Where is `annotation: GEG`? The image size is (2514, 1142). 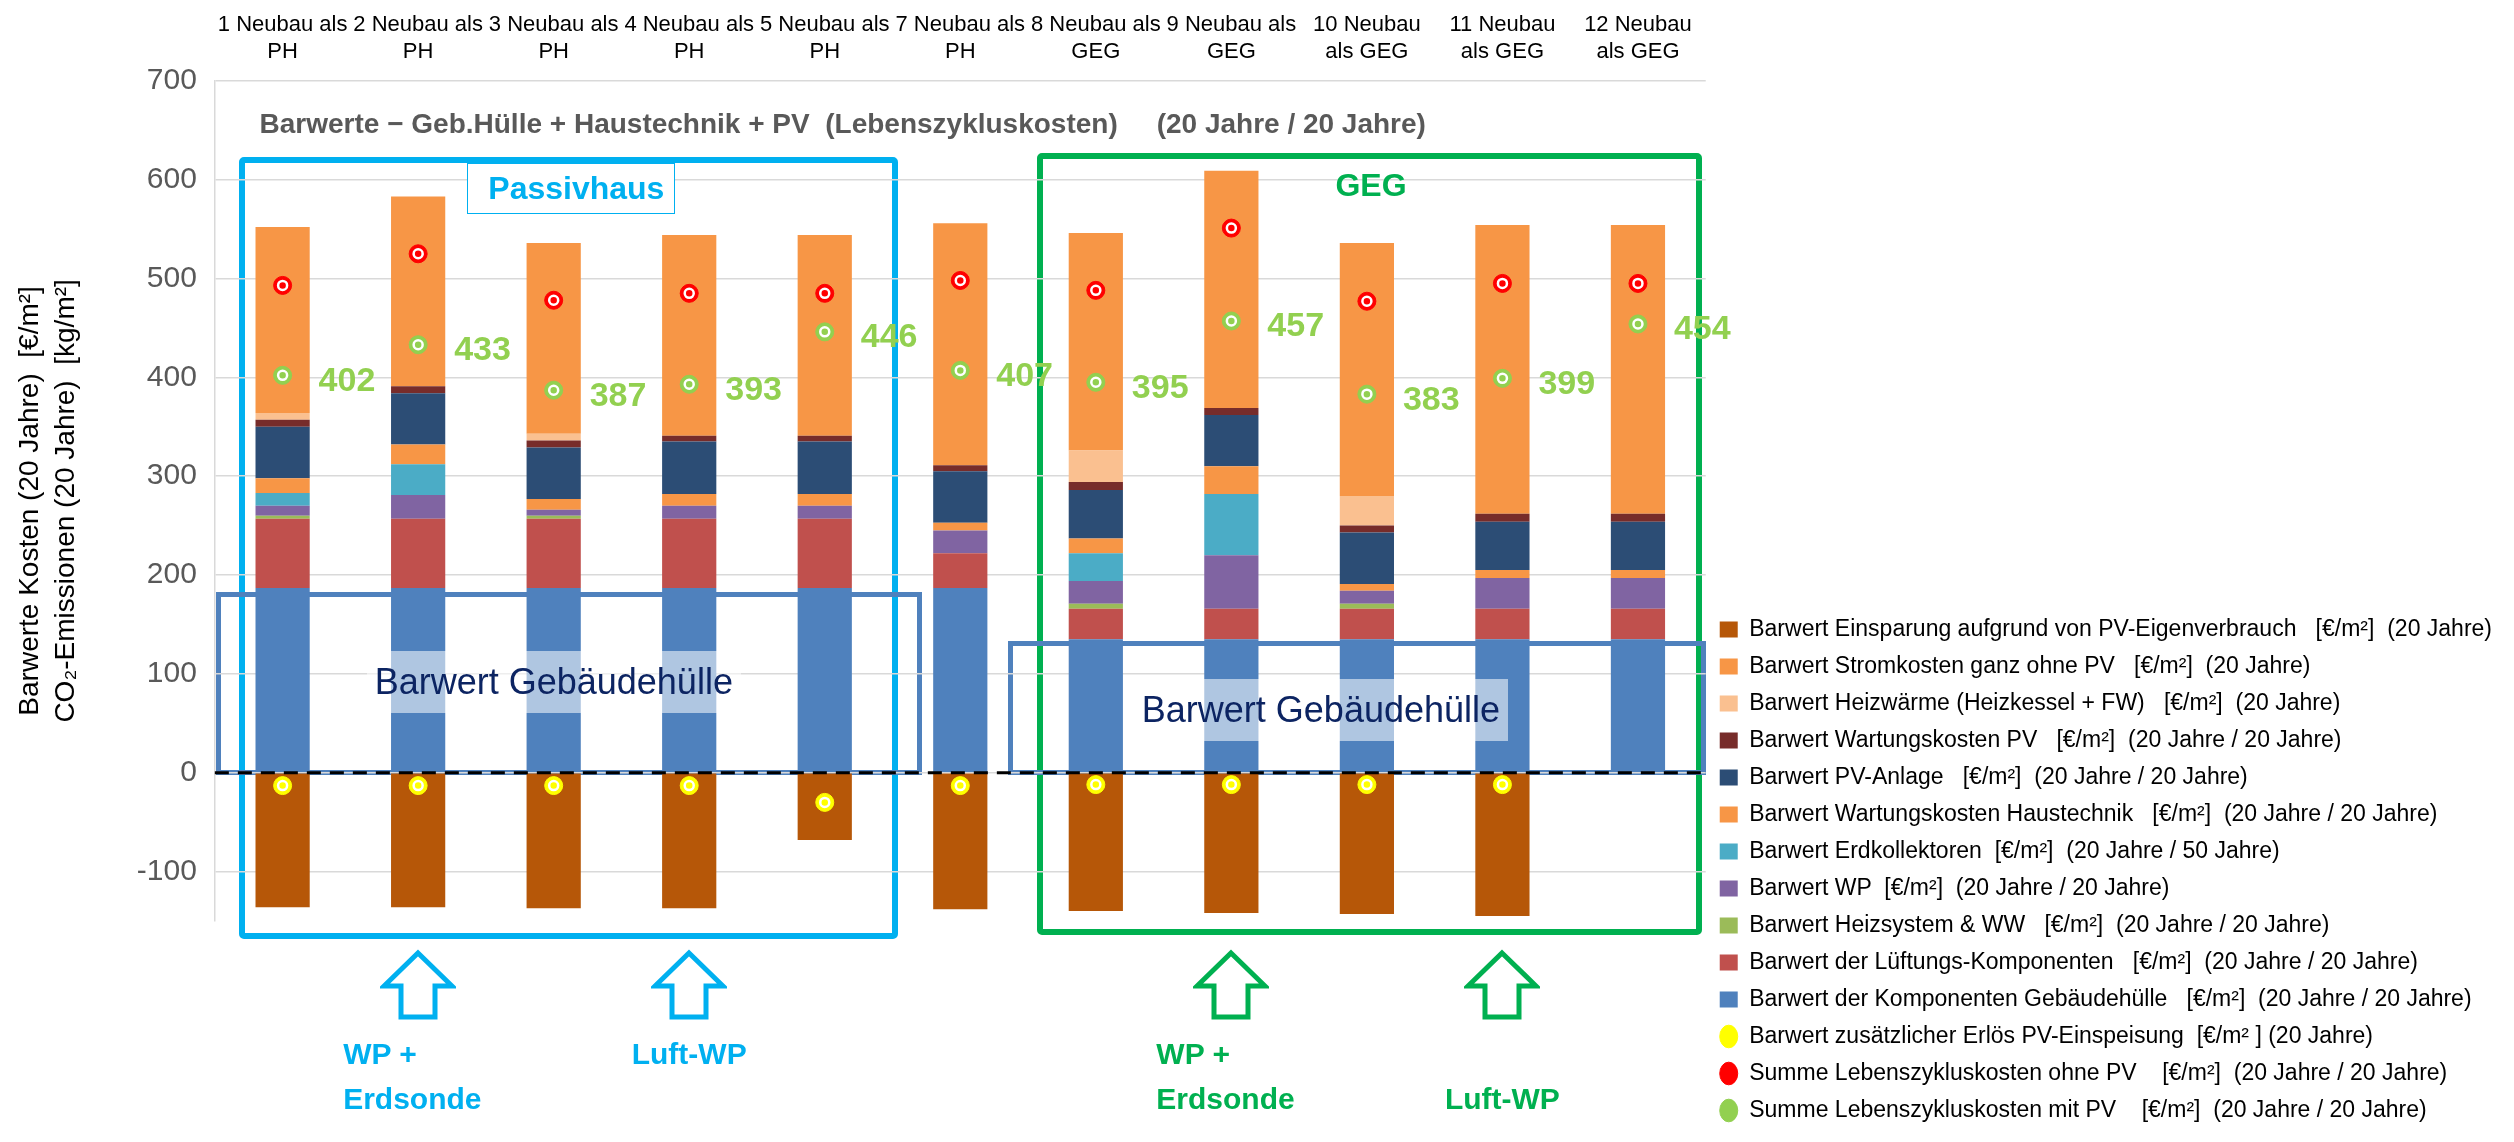 annotation: GEG is located at coordinates (1371, 186).